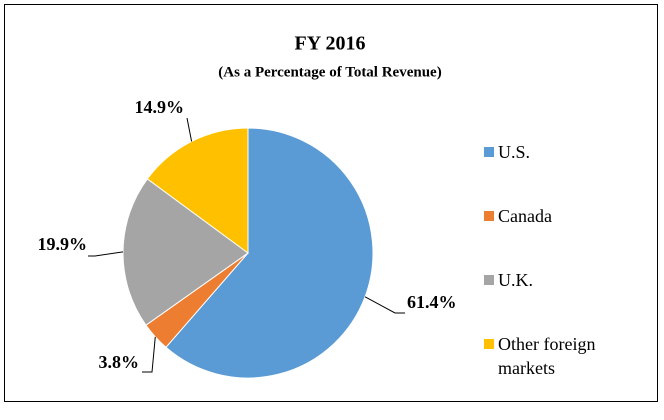 The width and height of the screenshot is (664, 420). Describe the element at coordinates (329, 72) in the screenshot. I see `chart-subtitle: (As a Percentage of Total Revenue)` at that location.